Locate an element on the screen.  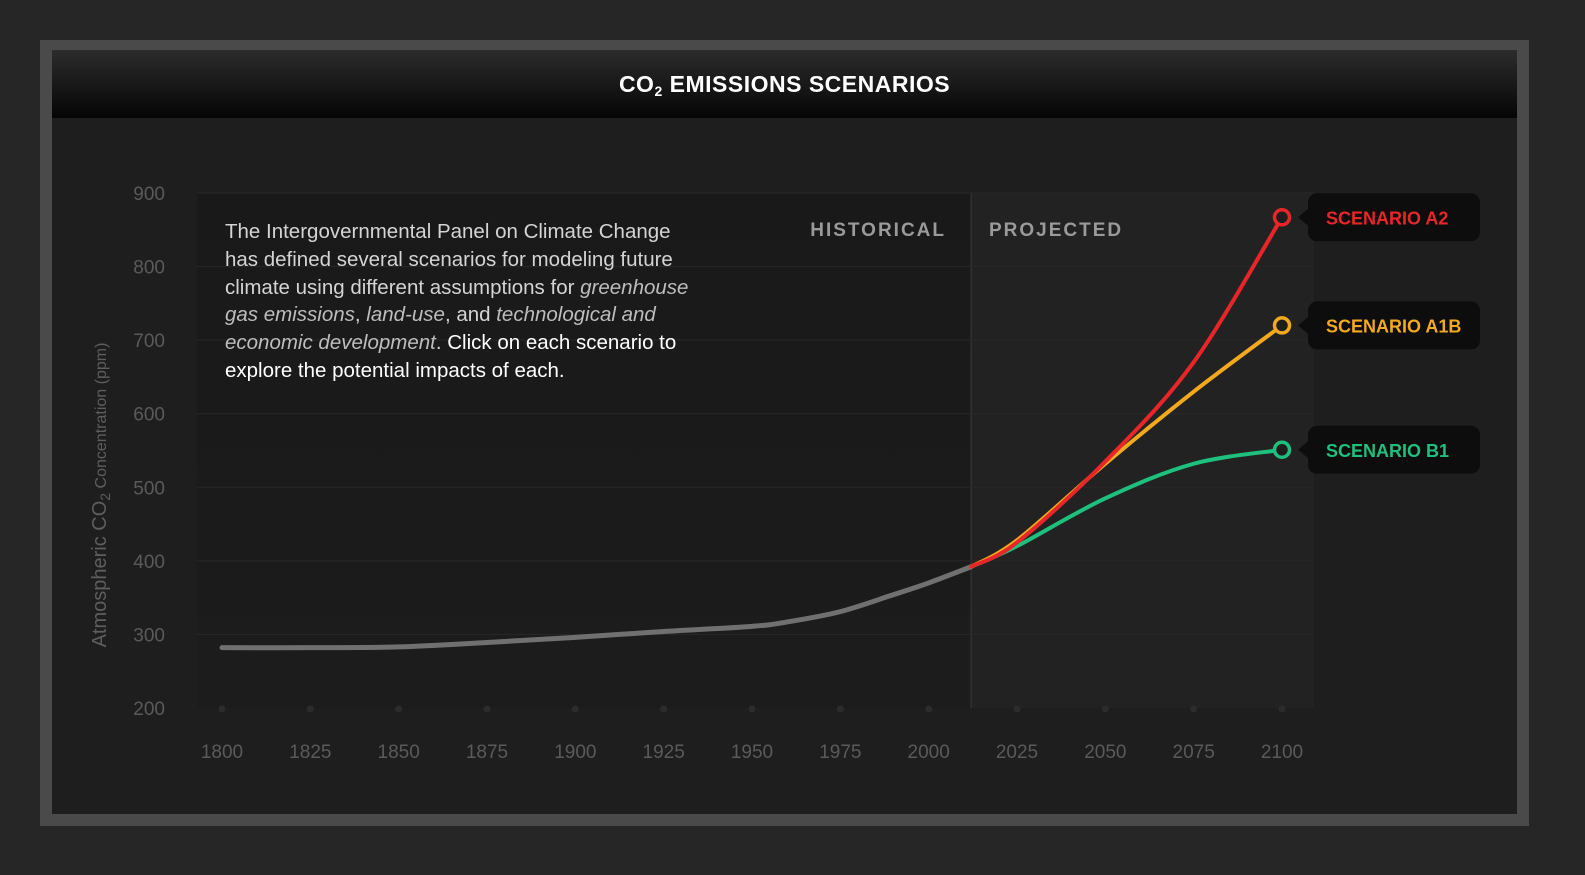
scenario-label-text: SCENARIO A1B is located at coordinates (1393, 326).